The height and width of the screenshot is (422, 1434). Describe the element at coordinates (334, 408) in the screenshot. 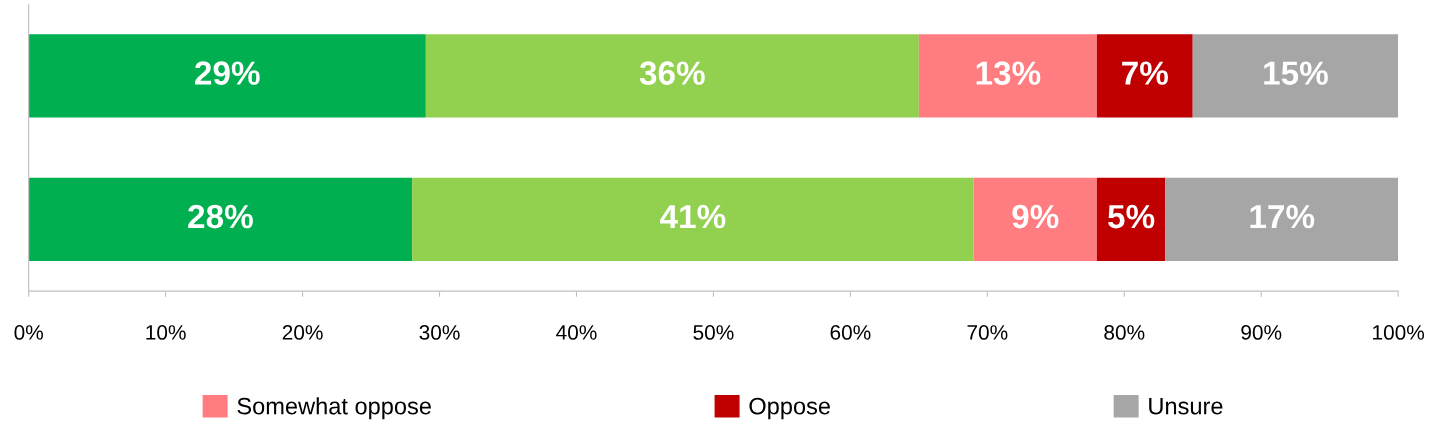

I see `legend-label: Somewhat oppose` at that location.